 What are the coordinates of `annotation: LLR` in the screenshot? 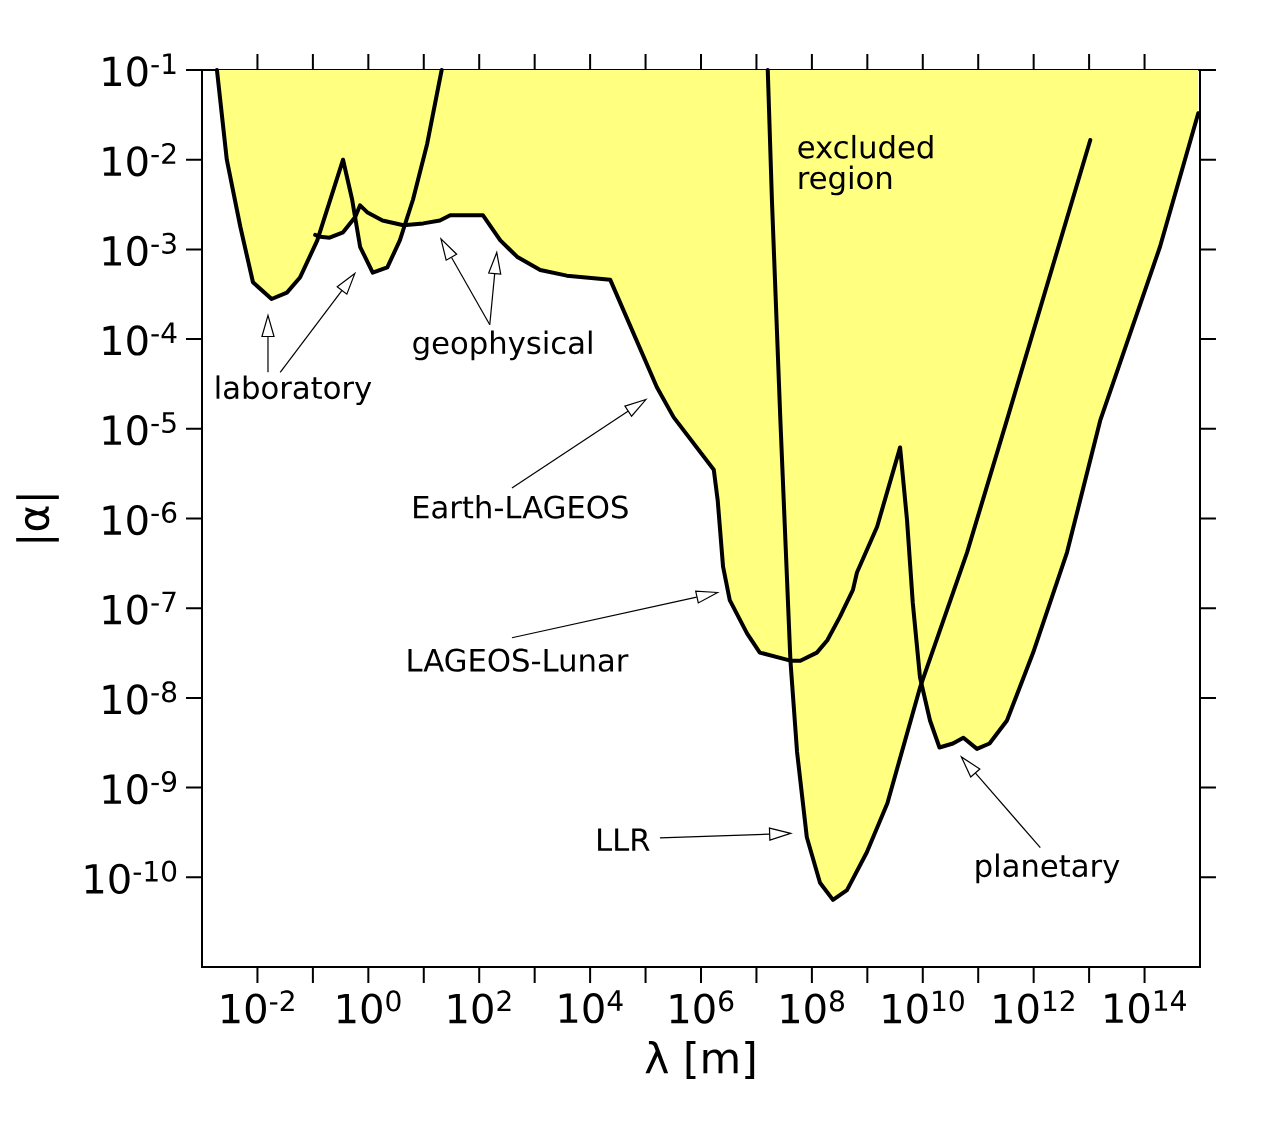 It's located at (624, 839).